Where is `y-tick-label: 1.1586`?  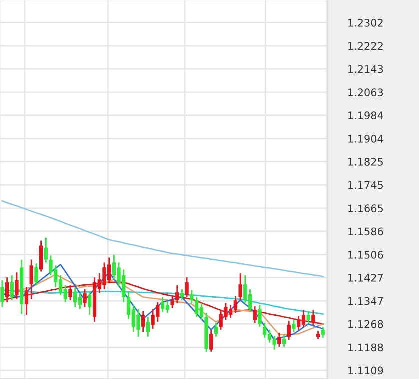 y-tick-label: 1.1586 is located at coordinates (366, 232).